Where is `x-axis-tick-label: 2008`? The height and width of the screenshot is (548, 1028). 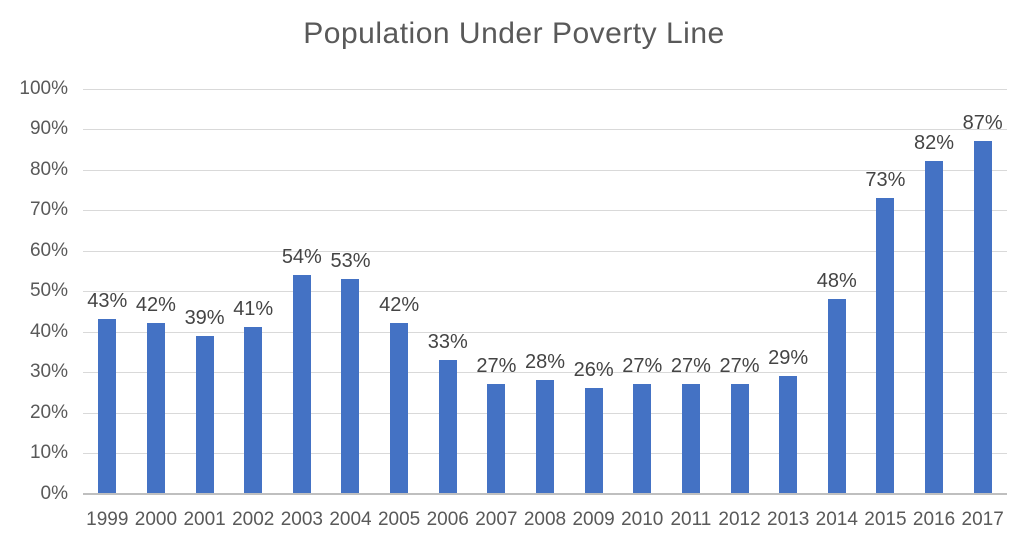 x-axis-tick-label: 2008 is located at coordinates (545, 519).